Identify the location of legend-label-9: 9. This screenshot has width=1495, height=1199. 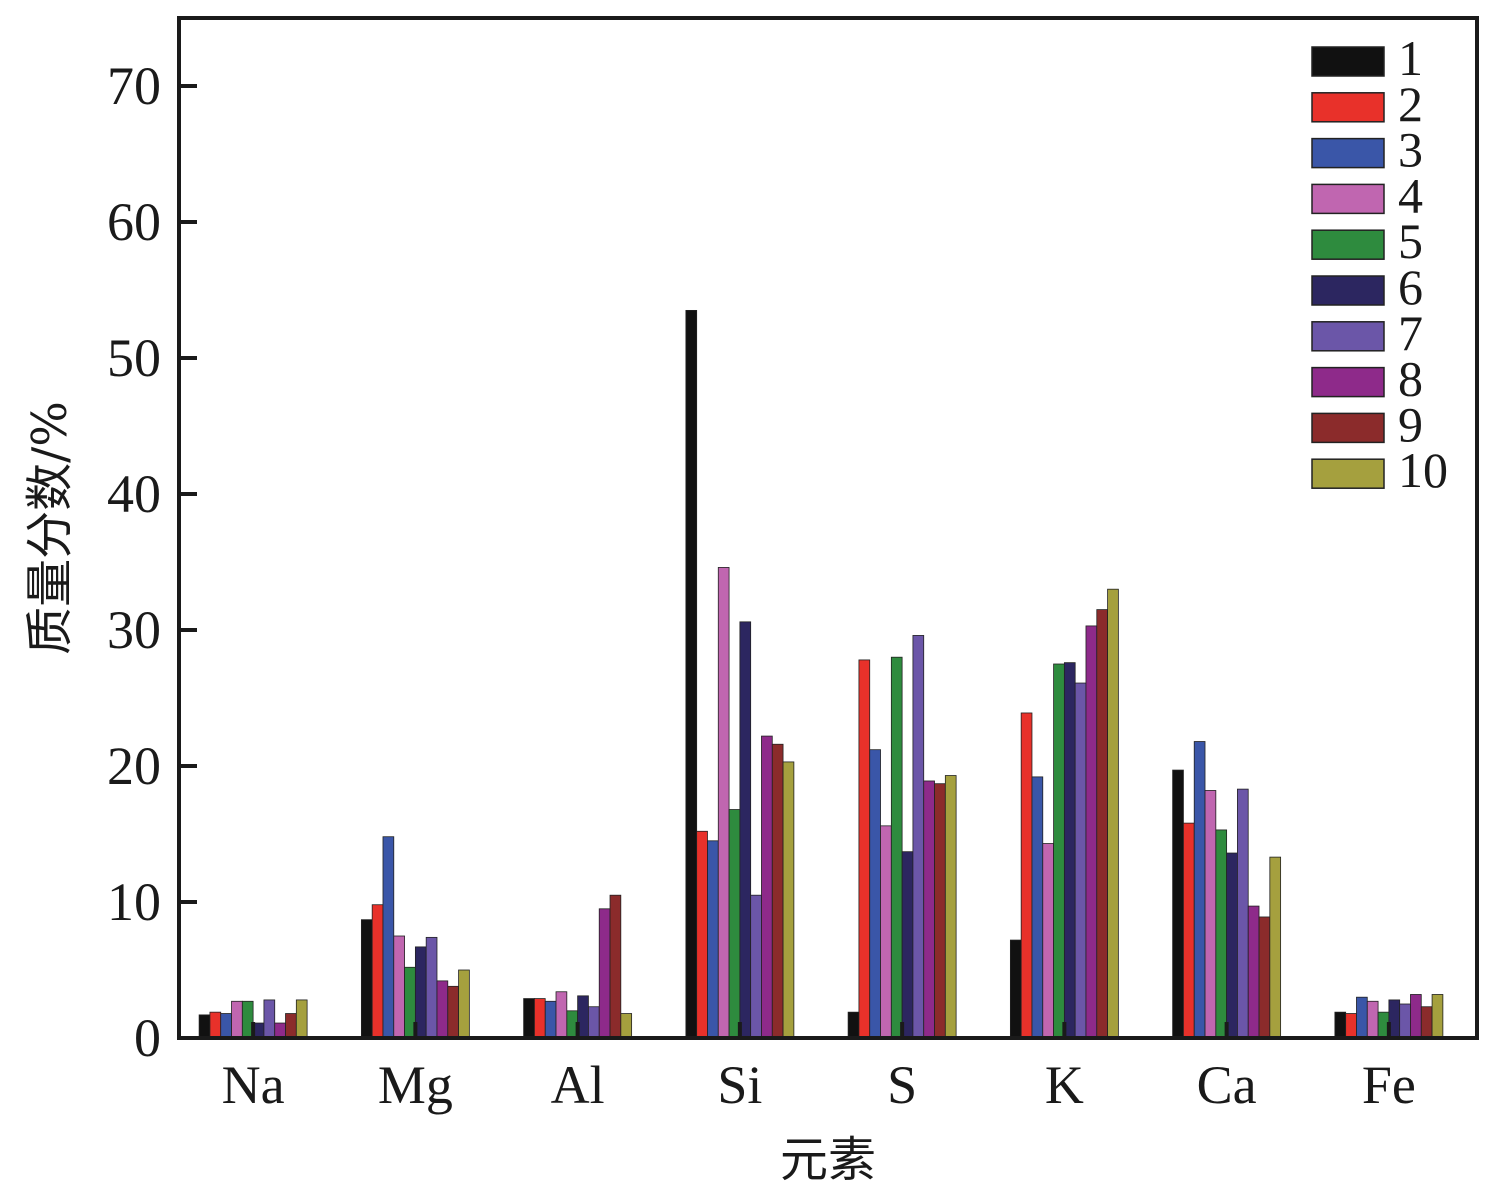
(1410, 424).